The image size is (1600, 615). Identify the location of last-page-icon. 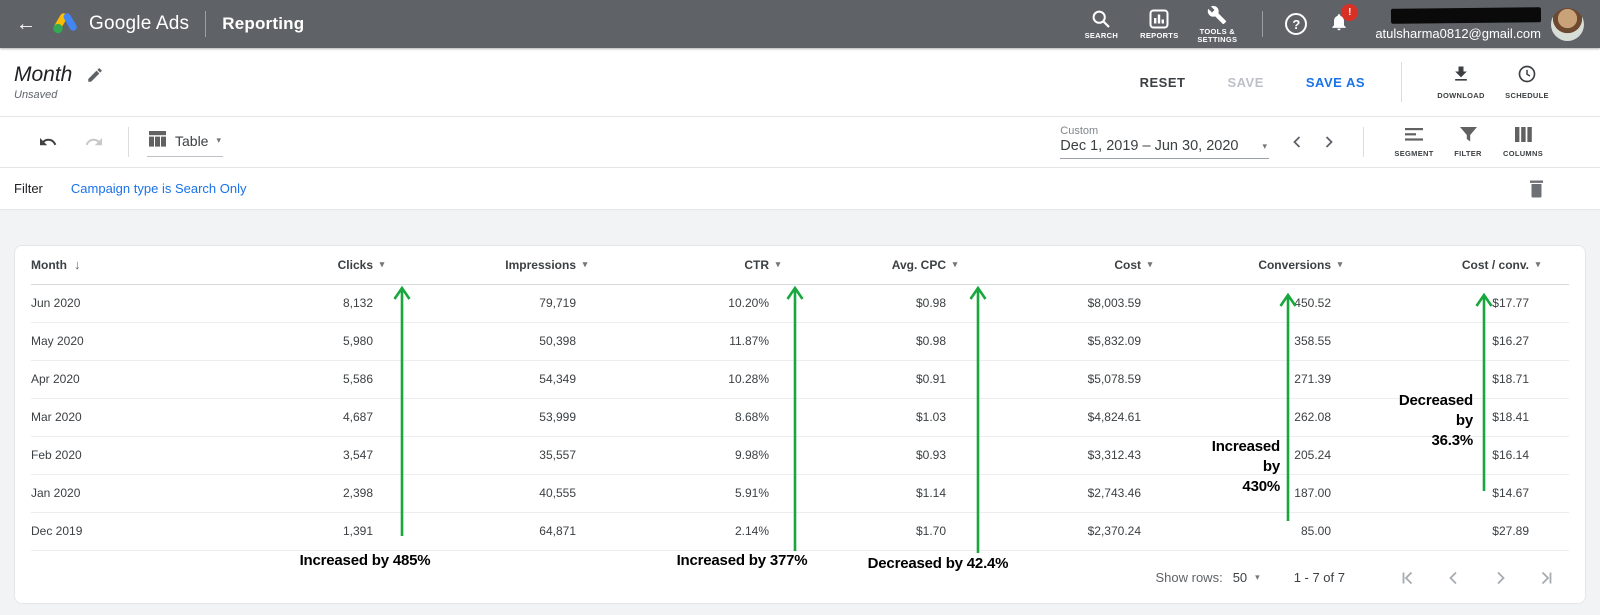
(1546, 580).